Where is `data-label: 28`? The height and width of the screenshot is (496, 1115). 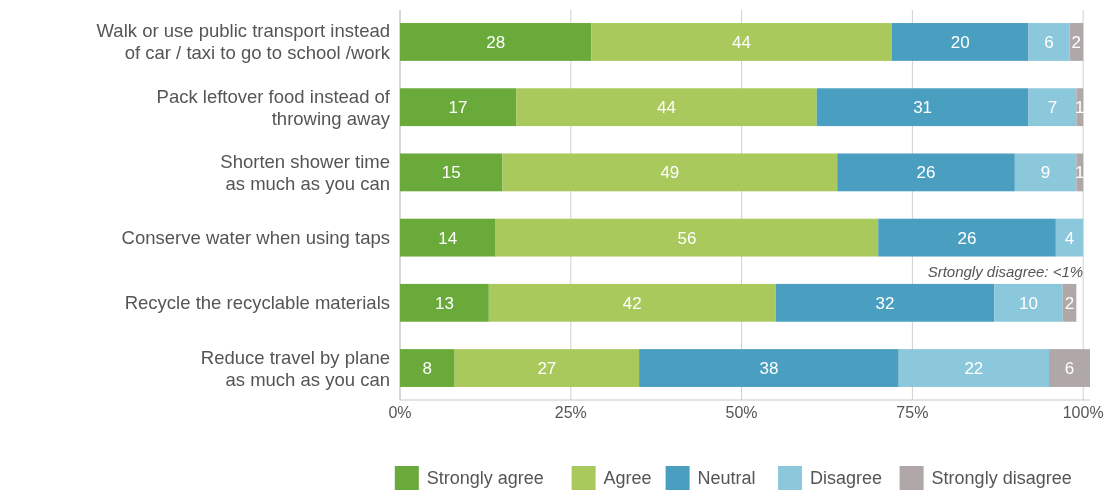 data-label: 28 is located at coordinates (496, 42).